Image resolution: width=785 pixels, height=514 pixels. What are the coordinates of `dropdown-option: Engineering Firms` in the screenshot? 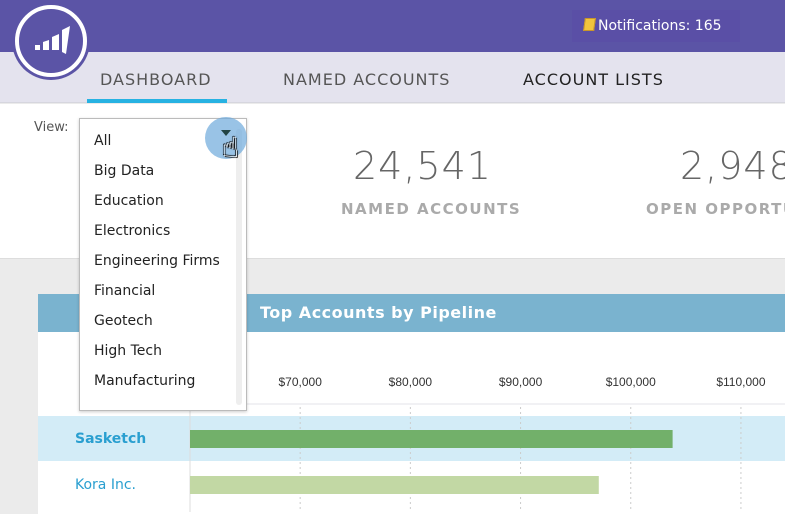 It's located at (157, 261).